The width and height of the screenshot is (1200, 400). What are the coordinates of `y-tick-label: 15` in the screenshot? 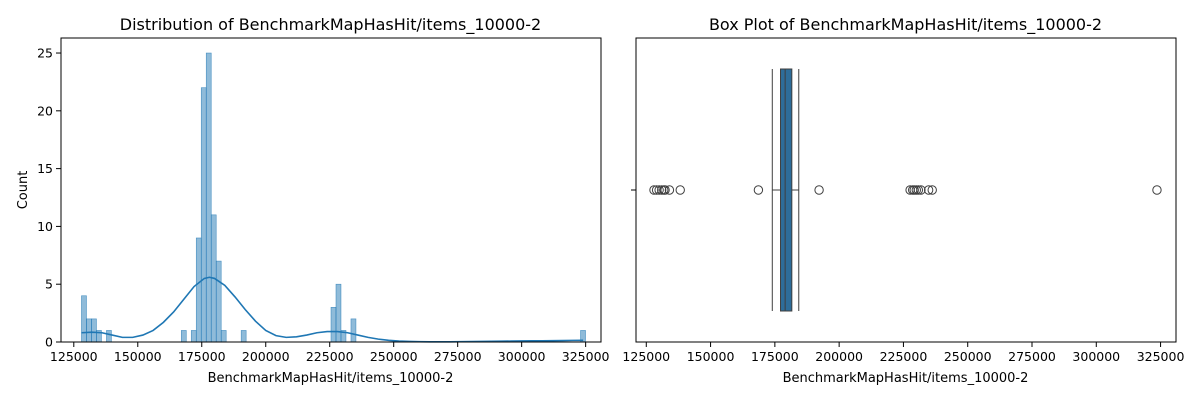 It's located at (45, 168).